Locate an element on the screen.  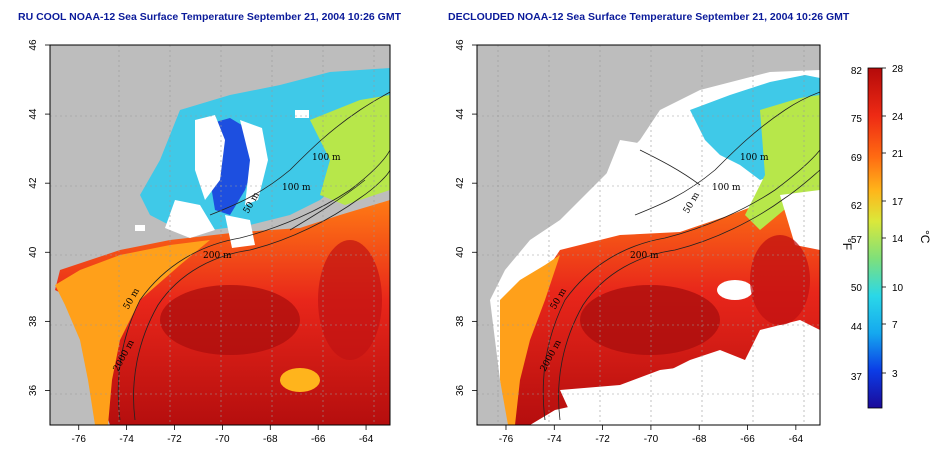
fahrenheit-tick-label: 75 is located at coordinates (857, 119).